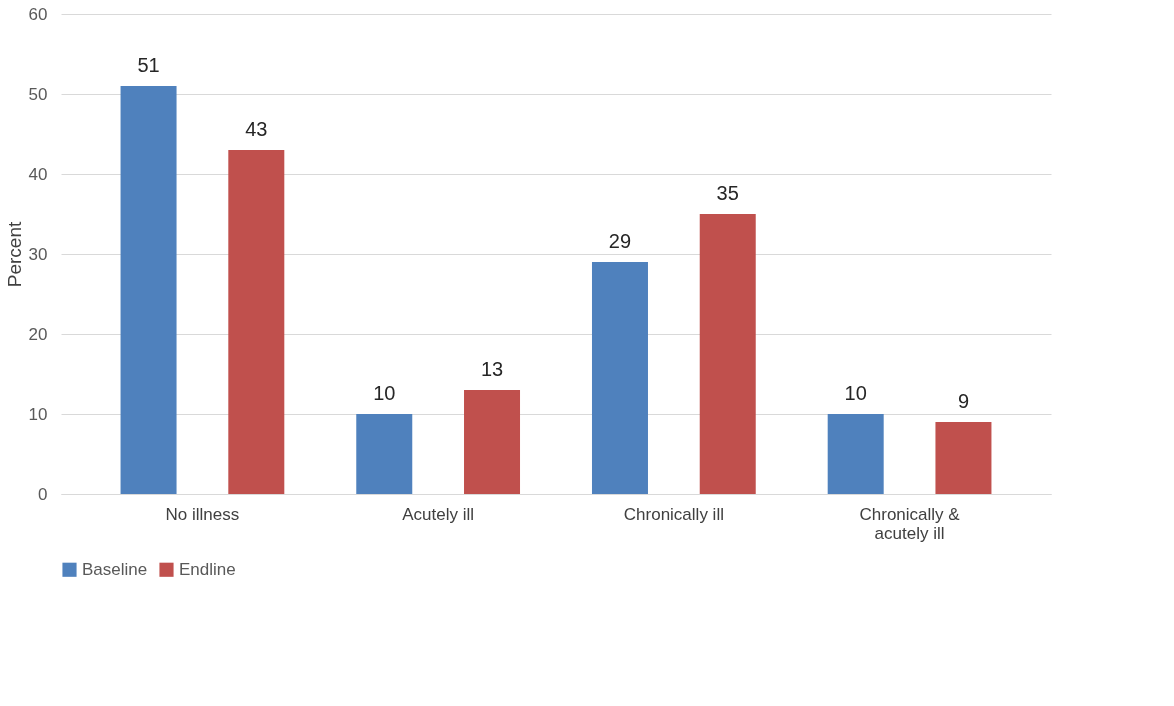 This screenshot has width=1174, height=706. I want to click on data-label: 51, so click(148, 65).